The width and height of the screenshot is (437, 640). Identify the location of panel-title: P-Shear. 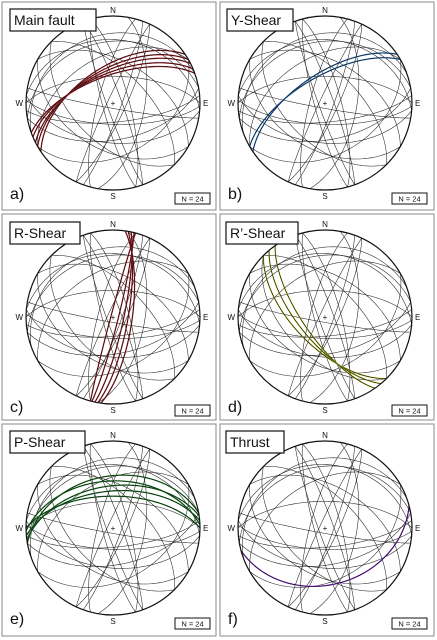
(40, 442).